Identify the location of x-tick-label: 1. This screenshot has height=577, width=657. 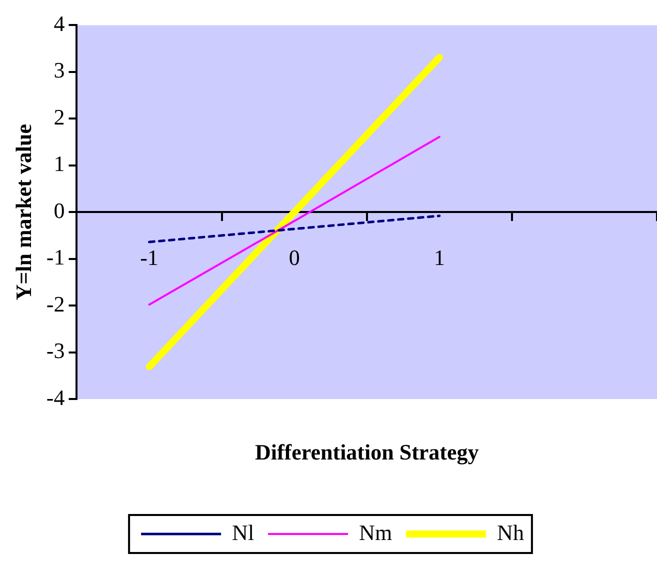
(439, 257).